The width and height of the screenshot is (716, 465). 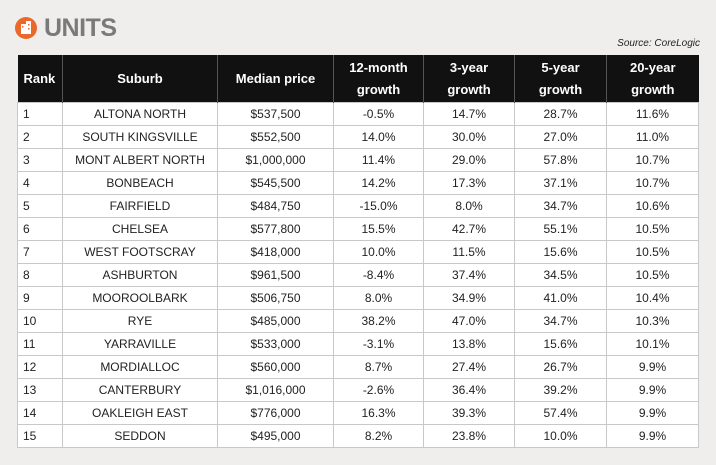 I want to click on table-cell: MONT ALBERT NORTH, so click(x=140, y=160).